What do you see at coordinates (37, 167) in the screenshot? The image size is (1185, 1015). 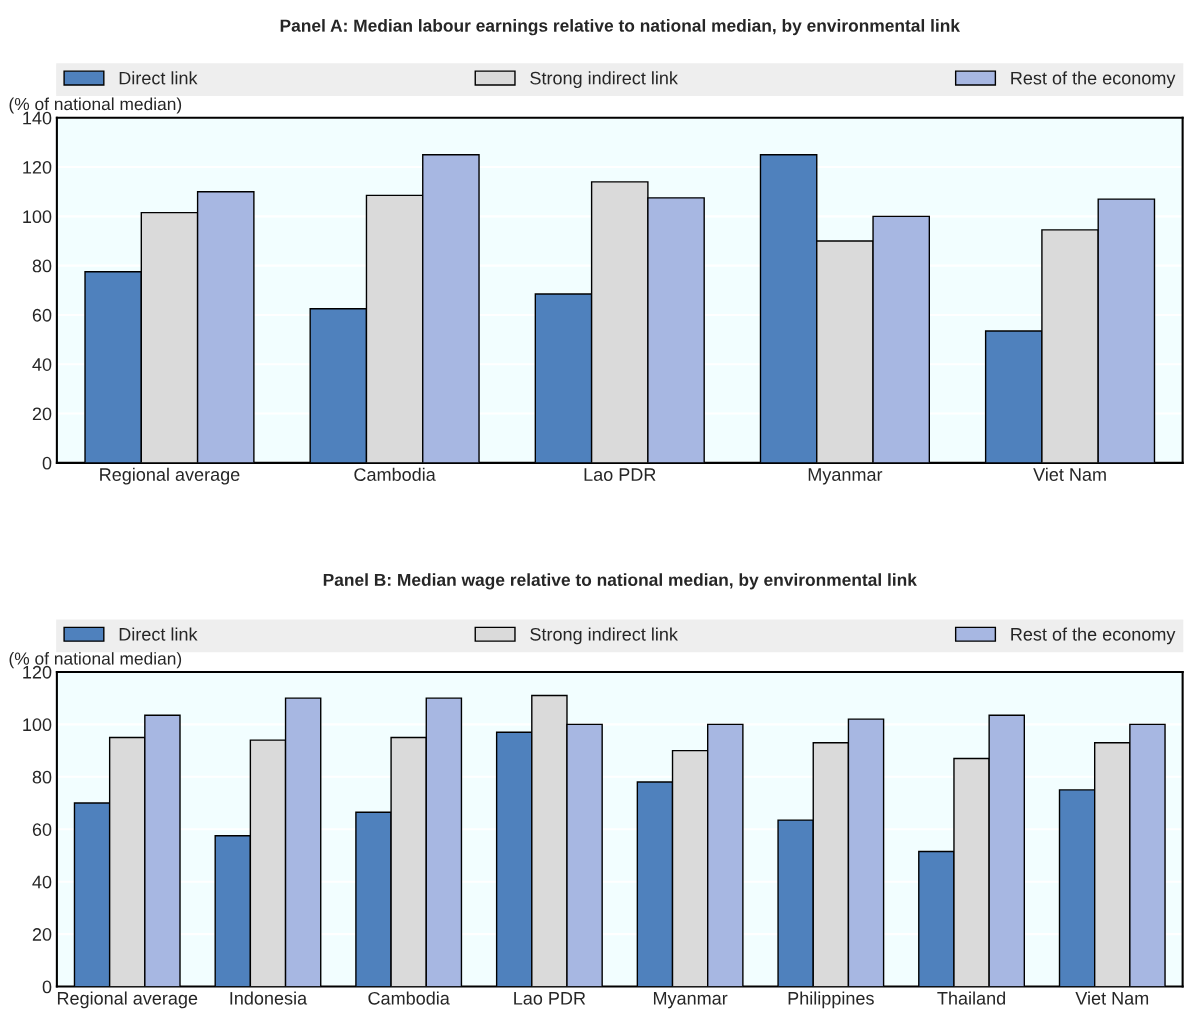 I see `y-tick-label: 120` at bounding box center [37, 167].